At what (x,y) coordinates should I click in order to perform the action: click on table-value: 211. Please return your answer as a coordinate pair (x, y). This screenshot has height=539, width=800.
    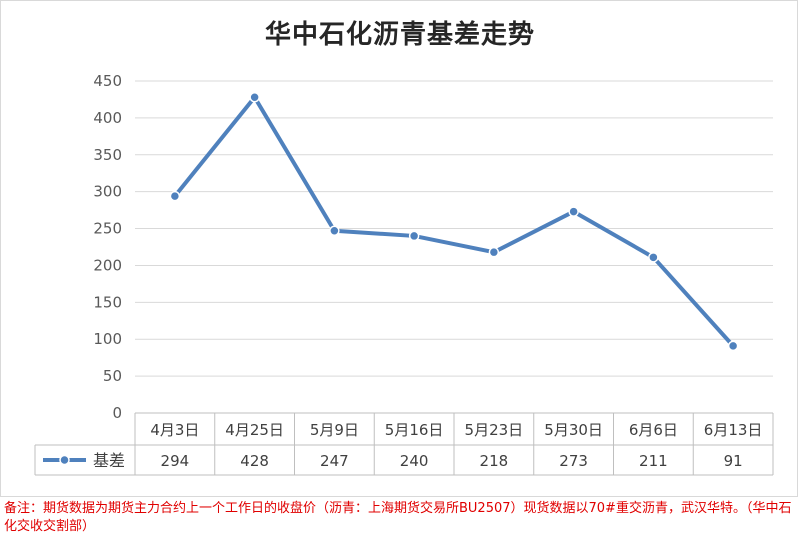
    Looking at the image, I should click on (653, 461).